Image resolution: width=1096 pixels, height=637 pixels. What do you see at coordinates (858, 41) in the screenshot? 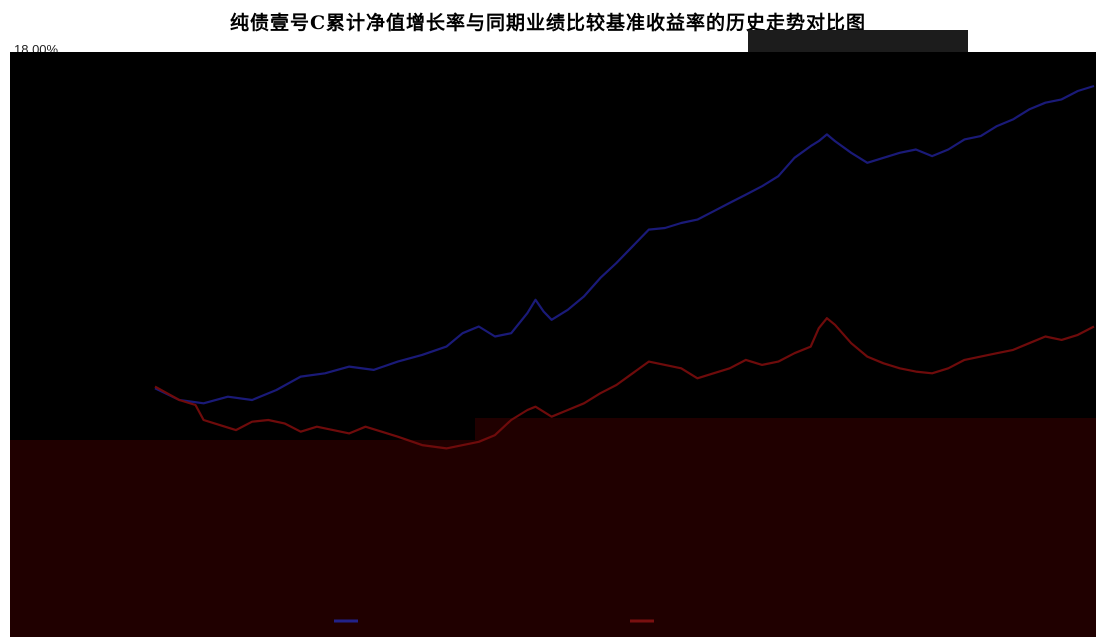
I see `legend-image-badge` at bounding box center [858, 41].